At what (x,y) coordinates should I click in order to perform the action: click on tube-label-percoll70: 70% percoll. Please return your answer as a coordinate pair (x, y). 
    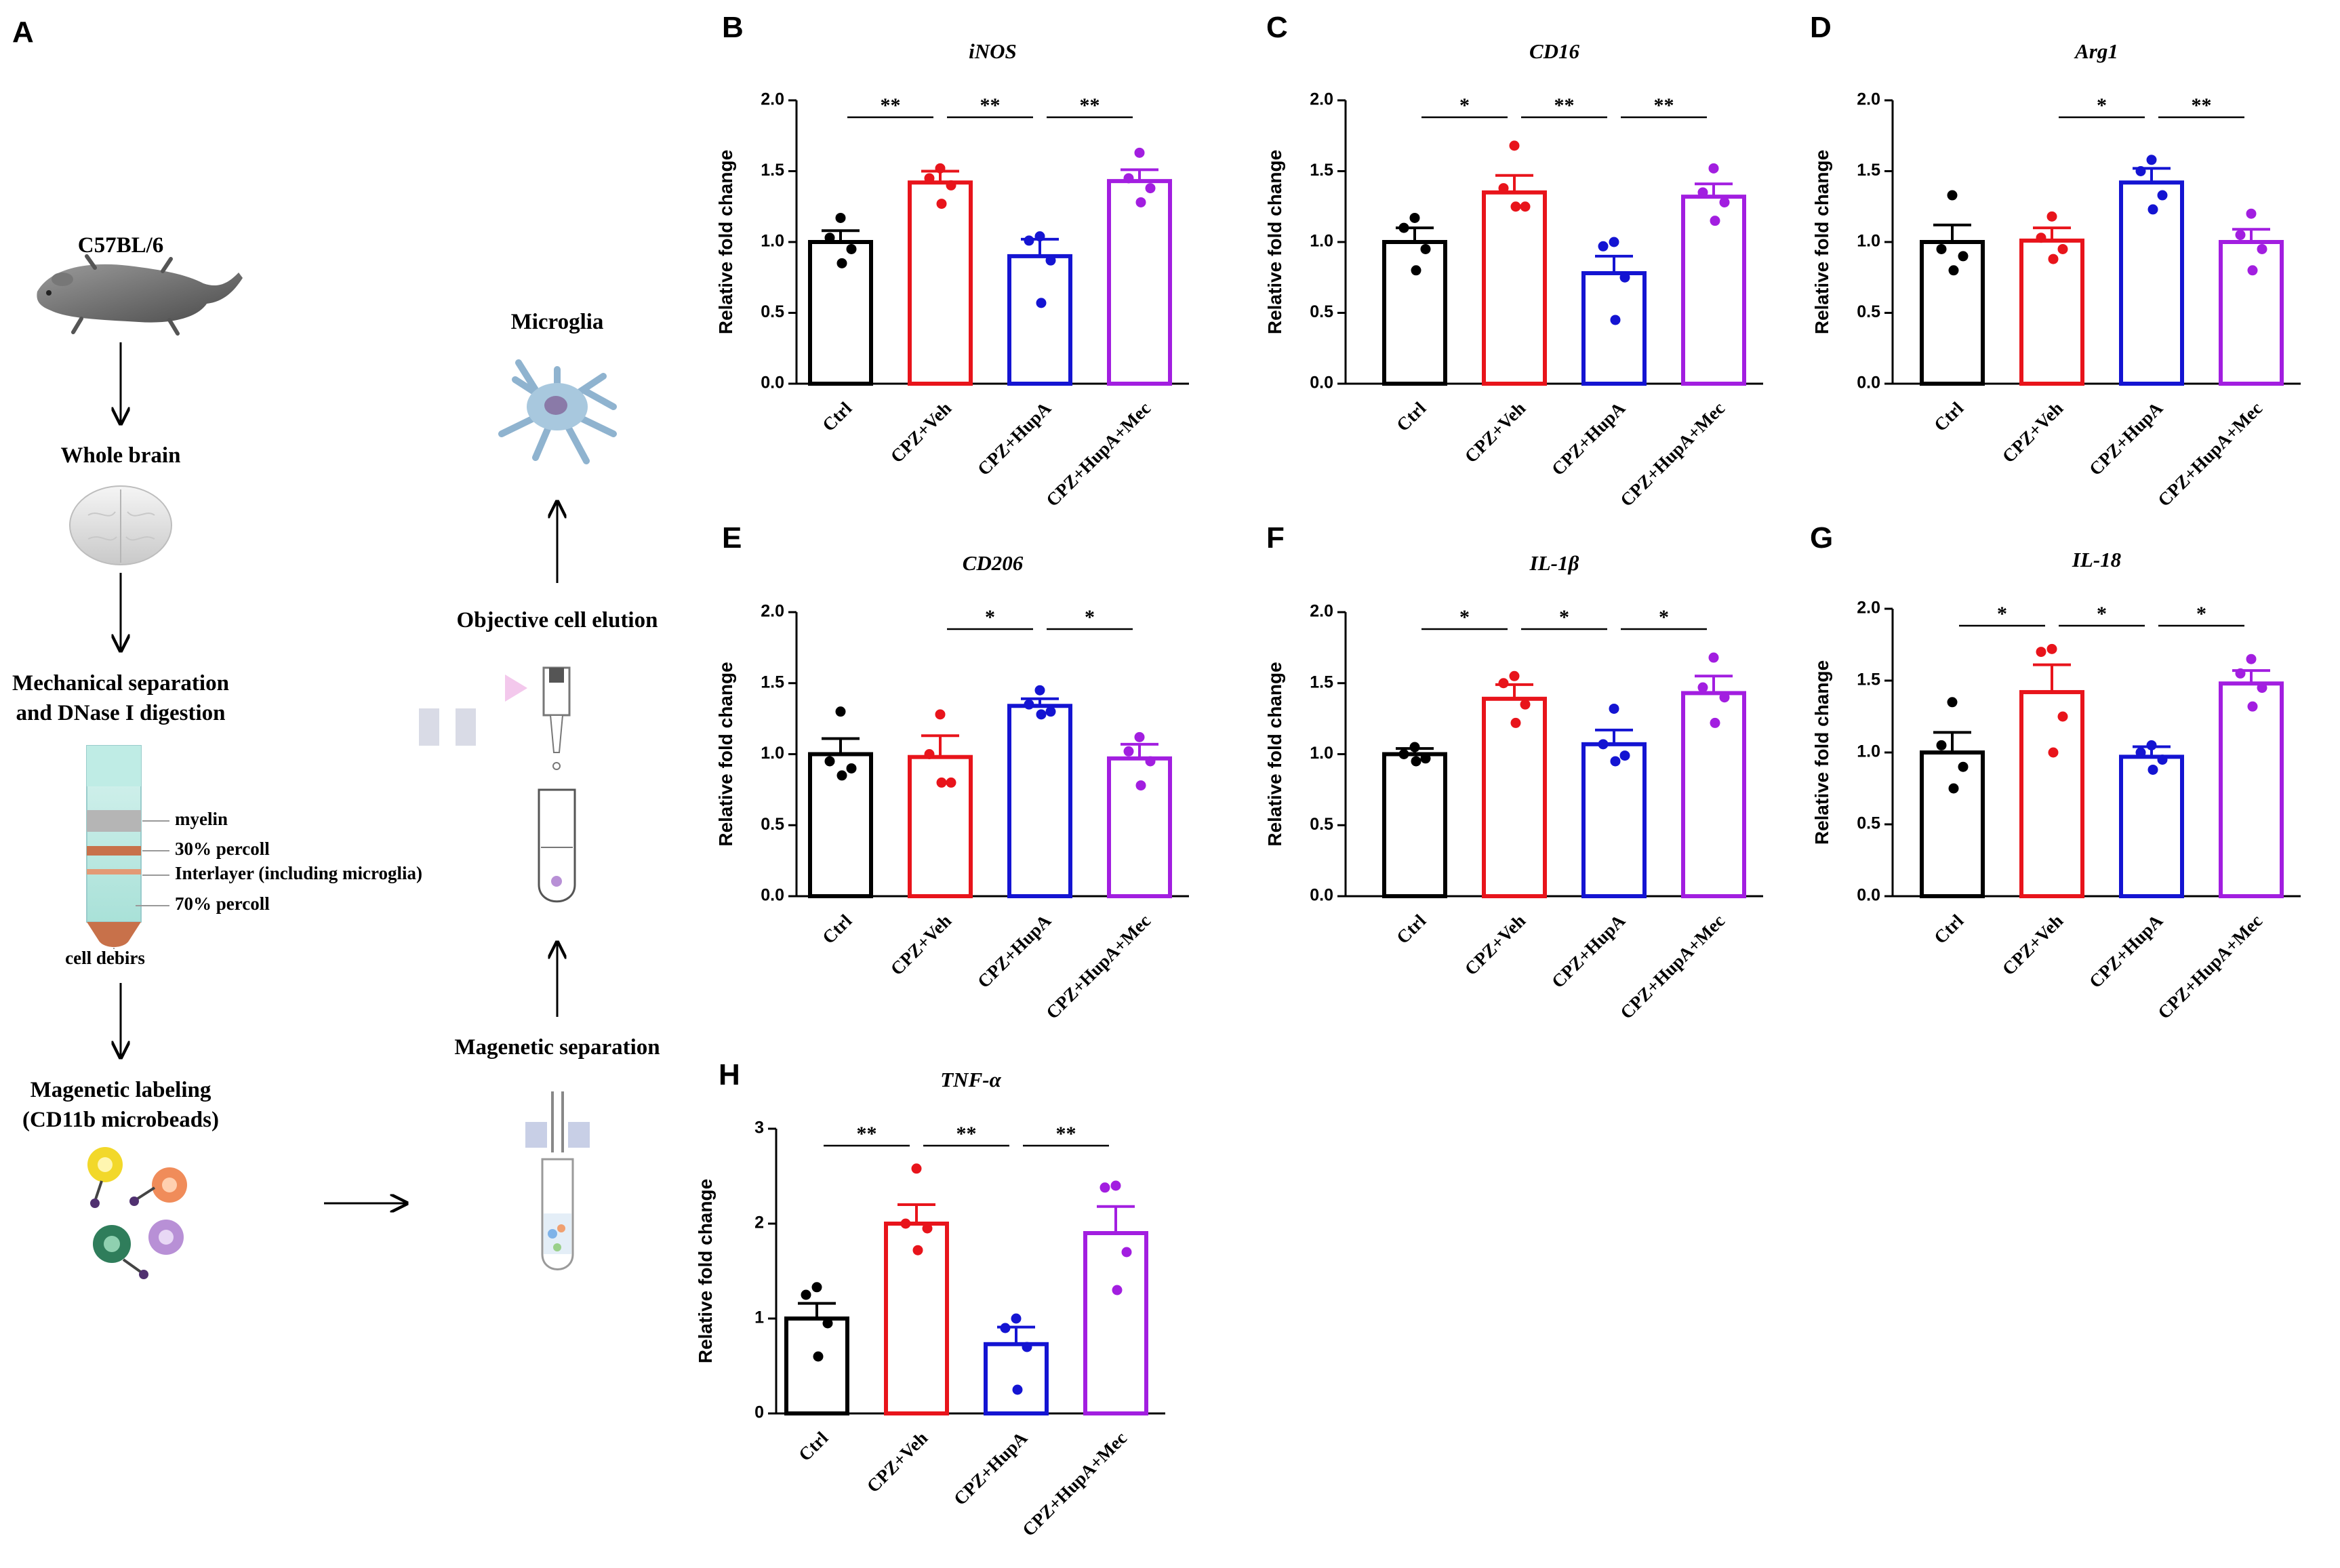
    Looking at the image, I should click on (223, 904).